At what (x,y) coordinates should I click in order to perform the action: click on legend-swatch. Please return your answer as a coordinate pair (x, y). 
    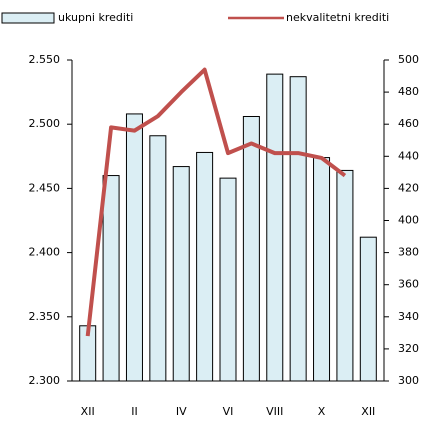
    Looking at the image, I should click on (28, 18).